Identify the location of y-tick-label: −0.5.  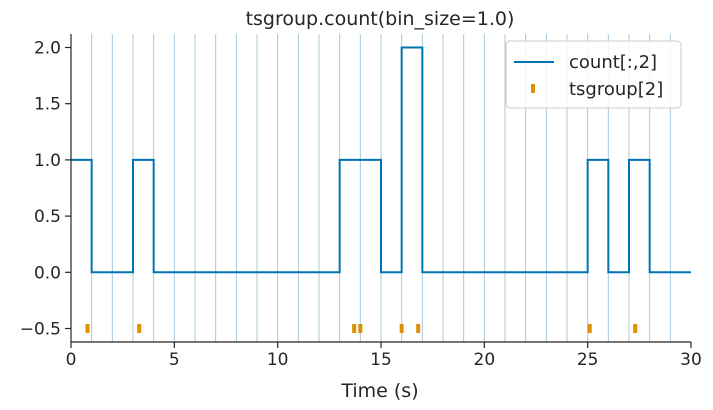
(40, 330).